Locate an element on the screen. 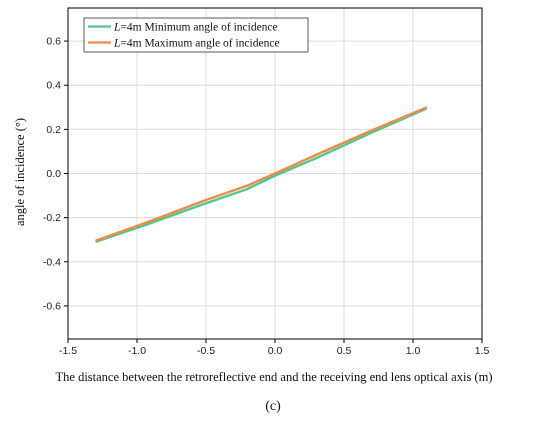  legend-label-maximum: L=4m Maximum angle of incidence is located at coordinates (196, 44).